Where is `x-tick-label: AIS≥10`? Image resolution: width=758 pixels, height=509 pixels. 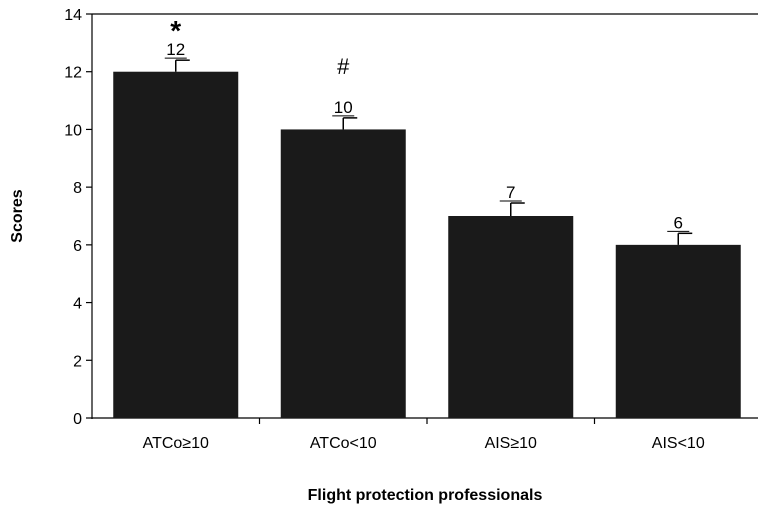
x-tick-label: AIS≥10 is located at coordinates (511, 443).